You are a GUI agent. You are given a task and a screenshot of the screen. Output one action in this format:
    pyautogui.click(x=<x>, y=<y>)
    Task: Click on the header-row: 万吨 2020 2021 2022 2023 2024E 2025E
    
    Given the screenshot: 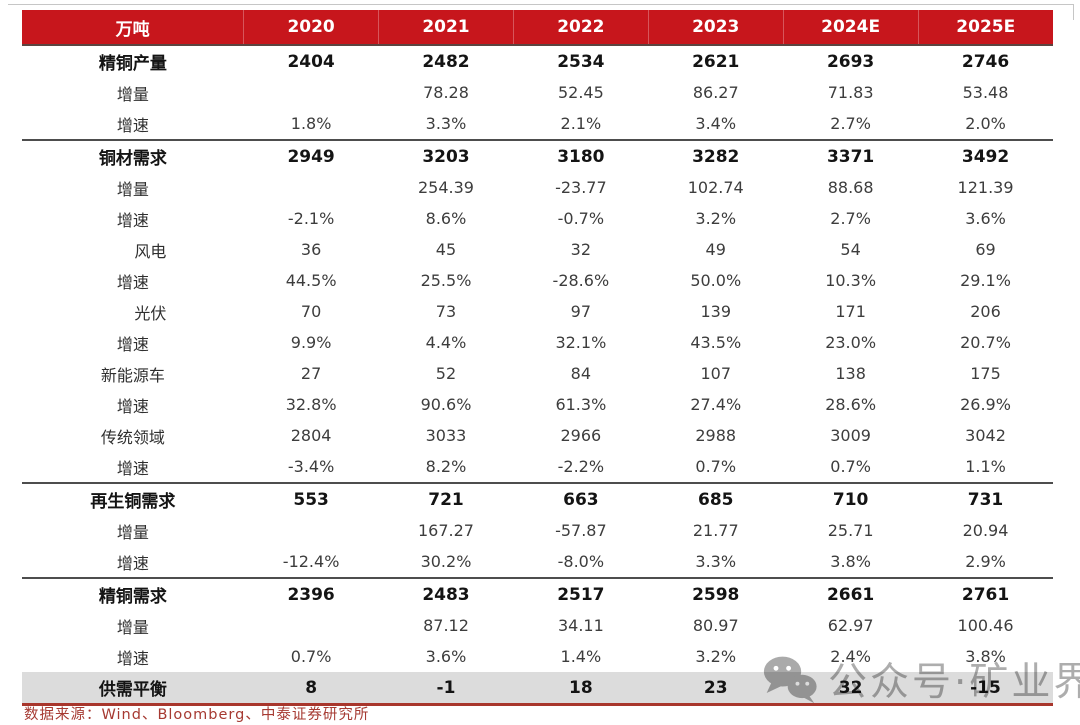 What is the action you would take?
    pyautogui.click(x=537, y=28)
    